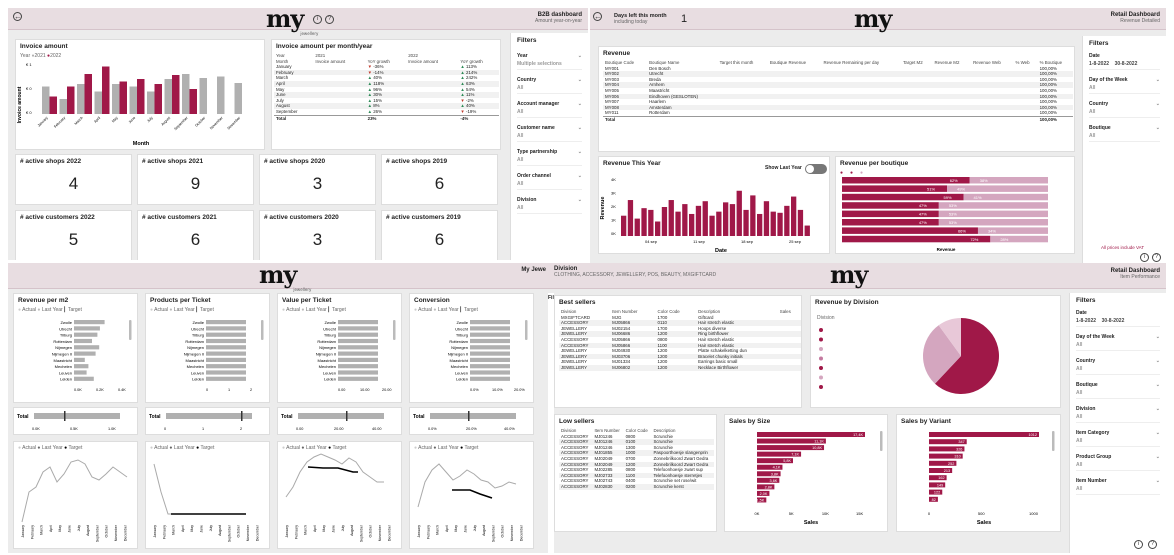 The width and height of the screenshot is (1174, 555). Describe the element at coordinates (851, 173) in the screenshot. I see `chart-legend: ● ● ●` at that location.